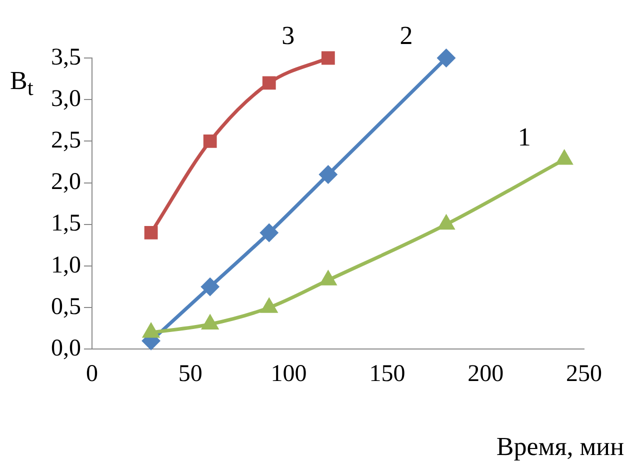  I want to click on x-tick-label: 150, so click(387, 373).